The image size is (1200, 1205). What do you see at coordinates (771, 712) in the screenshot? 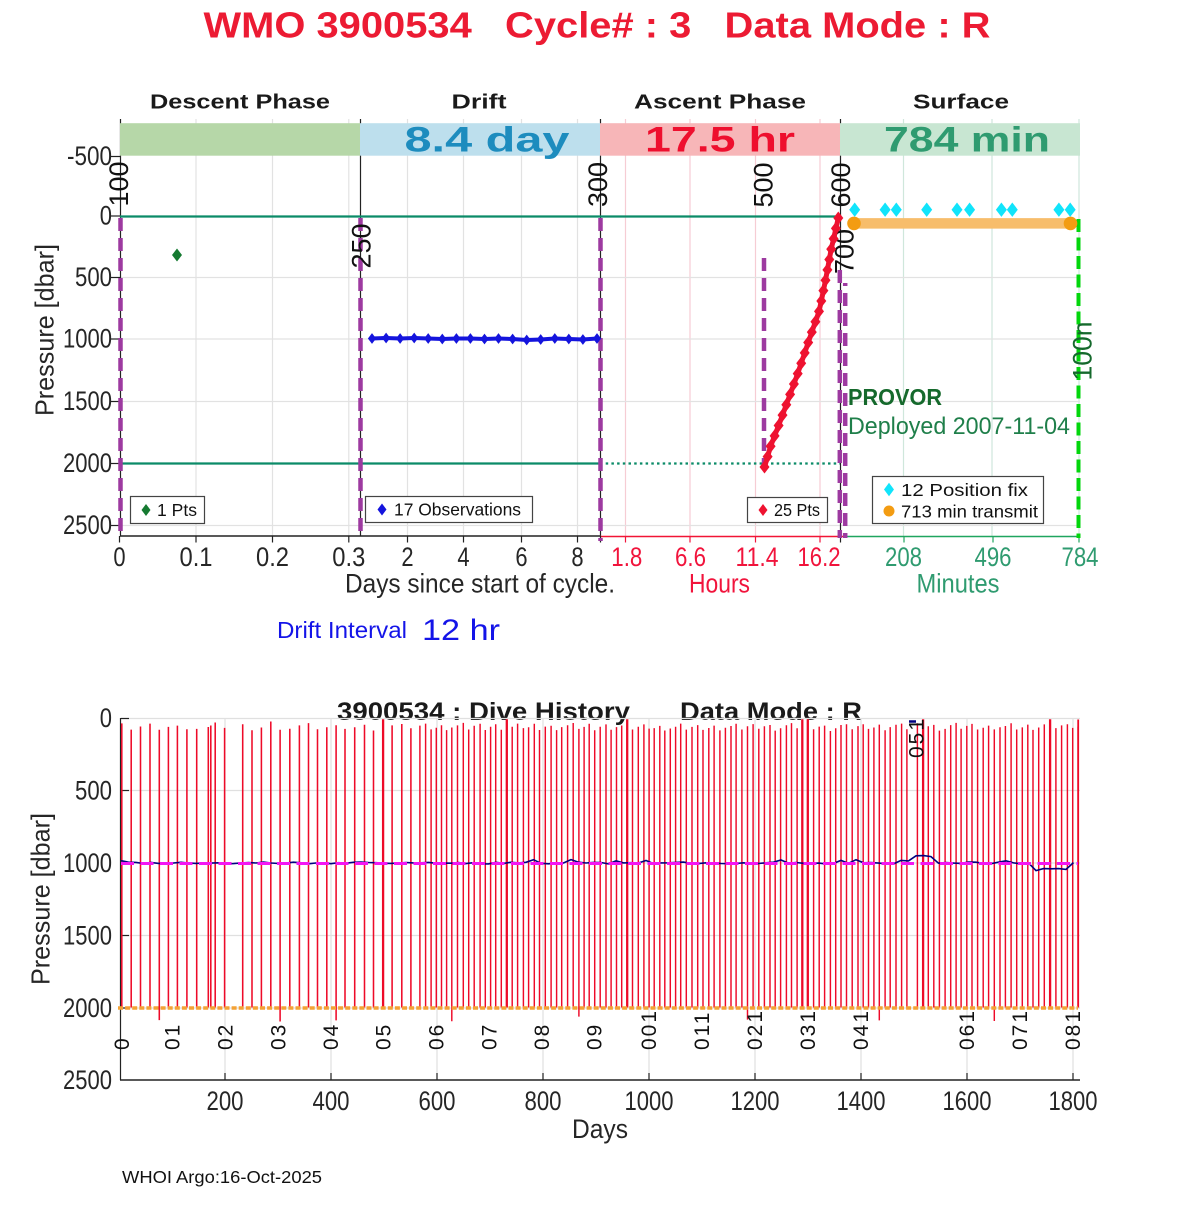
I see `svg-text: Data Mode : R` at bounding box center [771, 712].